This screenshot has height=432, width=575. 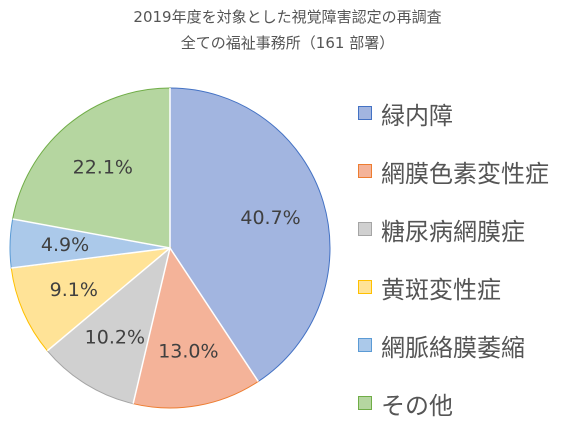 I want to click on data-label-2: 10.2%, so click(x=115, y=337).